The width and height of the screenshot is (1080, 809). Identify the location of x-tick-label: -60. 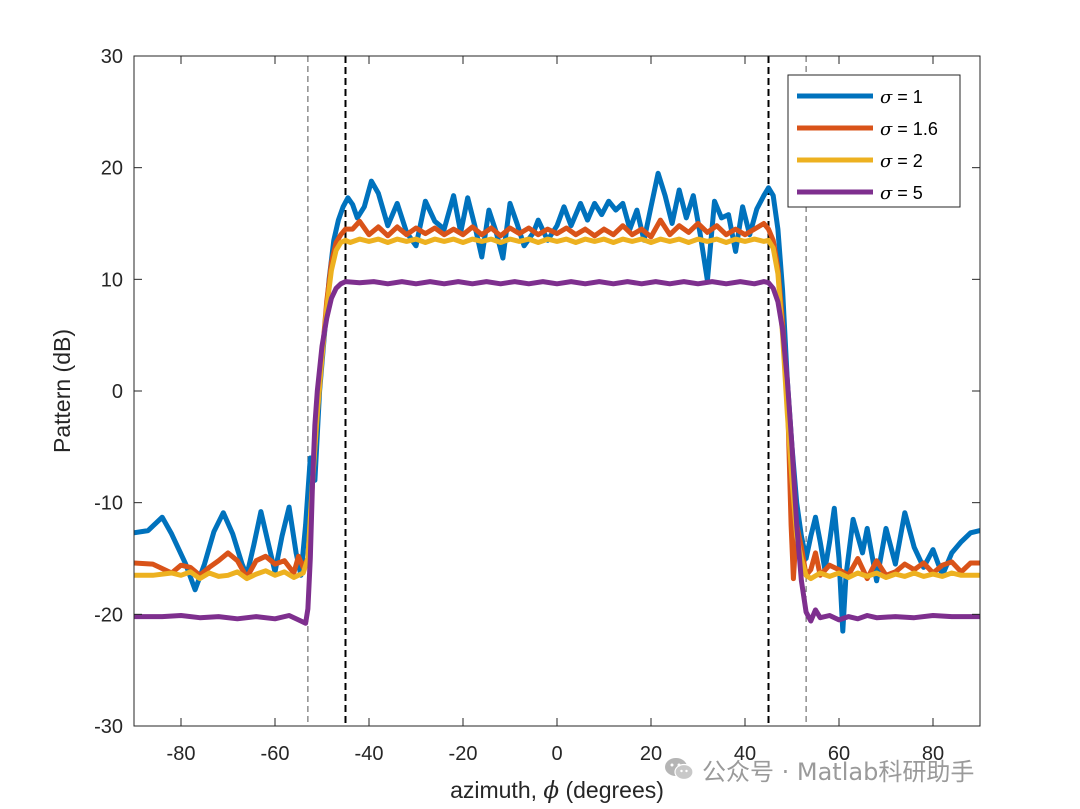
(275, 754).